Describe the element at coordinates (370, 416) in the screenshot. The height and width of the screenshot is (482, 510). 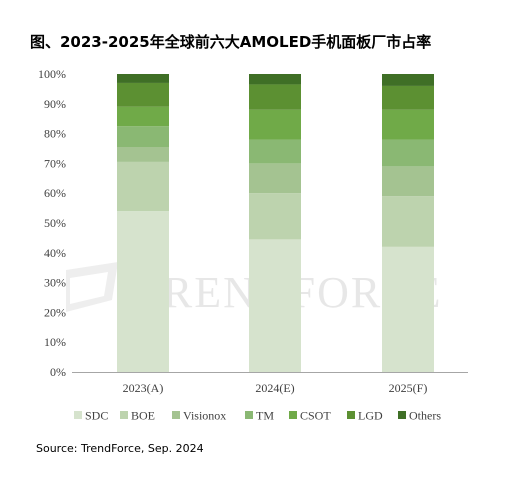
I see `legend-label: LGD` at that location.